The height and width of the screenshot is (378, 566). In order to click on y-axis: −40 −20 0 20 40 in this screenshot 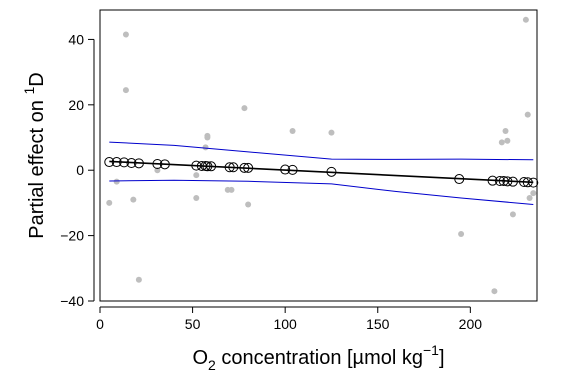, I will do `click(77, 170)`.